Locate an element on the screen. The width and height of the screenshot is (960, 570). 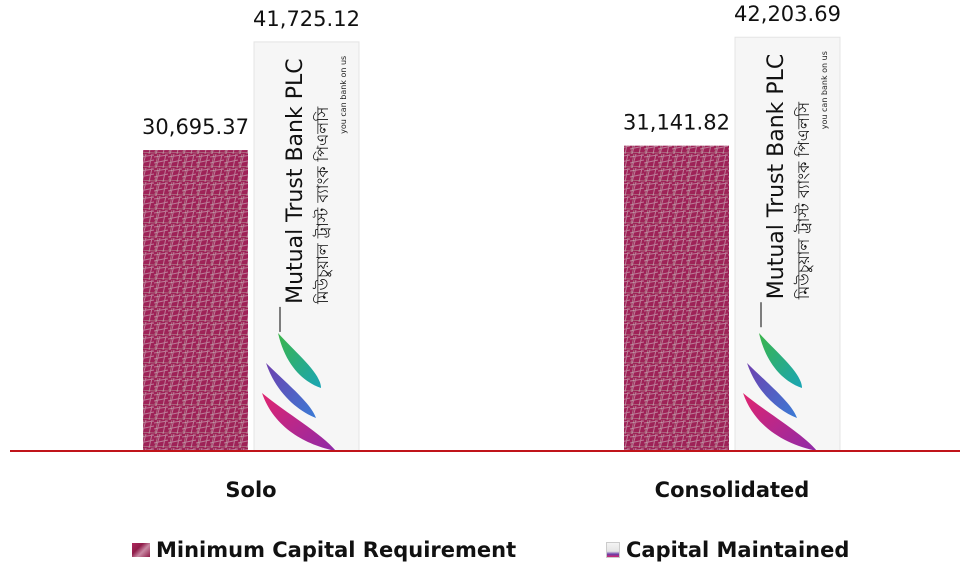
value-label-cm-solo: 41,725.12 is located at coordinates (306, 19).